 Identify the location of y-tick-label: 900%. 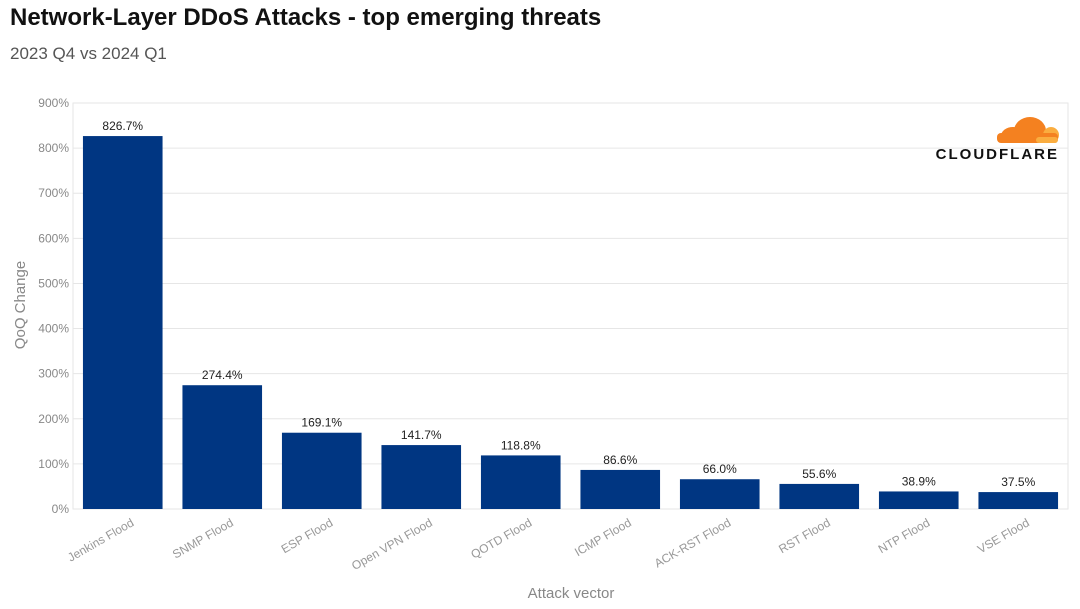
(53, 103).